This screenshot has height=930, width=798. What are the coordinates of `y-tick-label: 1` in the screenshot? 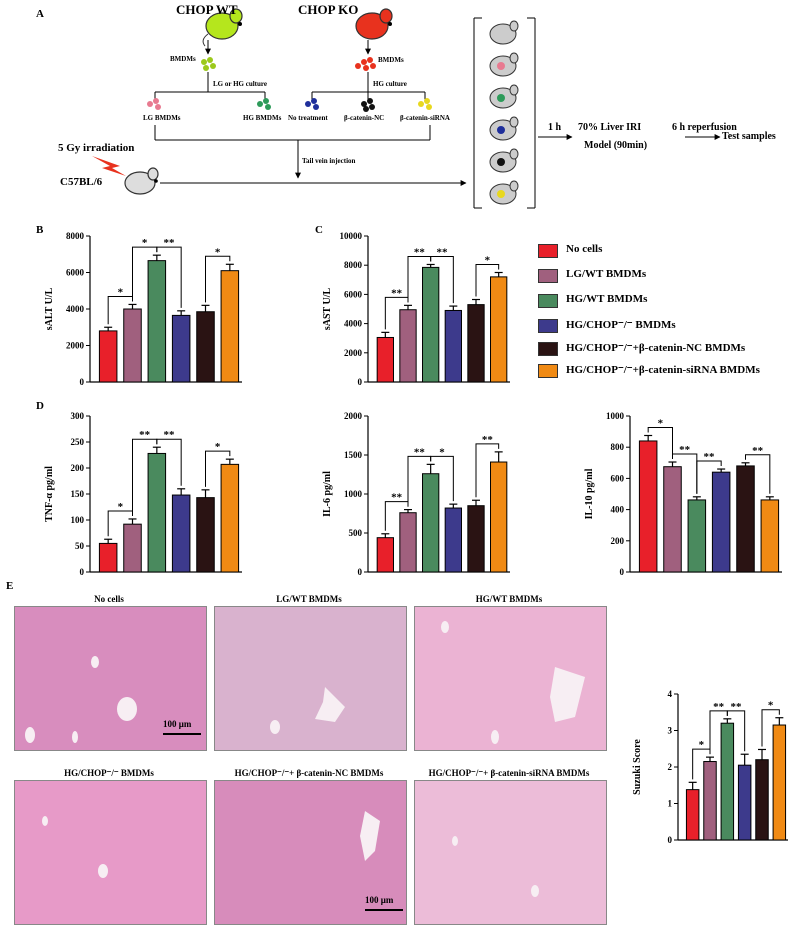 It's located at (670, 804).